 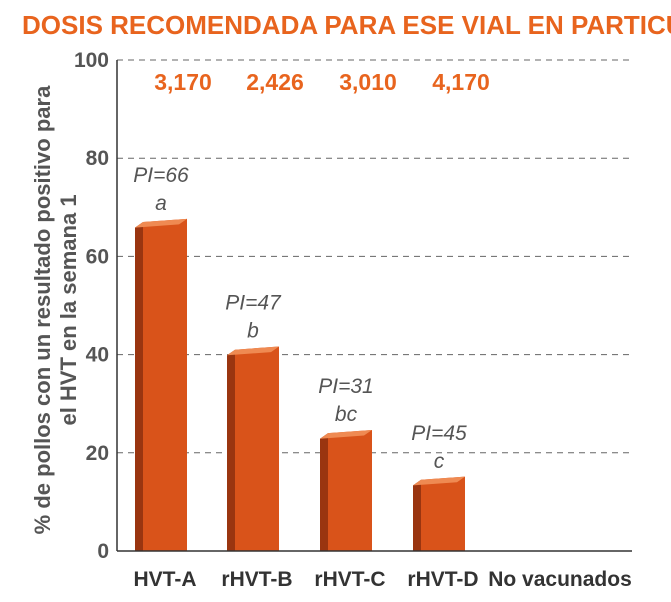 I want to click on y-tick-label-1: 20, so click(x=97, y=453).